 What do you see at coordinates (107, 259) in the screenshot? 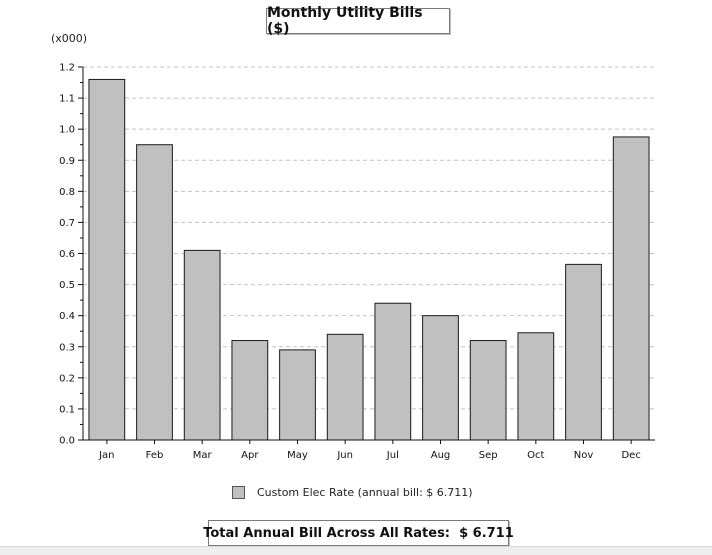
I see `bar-jan` at bounding box center [107, 259].